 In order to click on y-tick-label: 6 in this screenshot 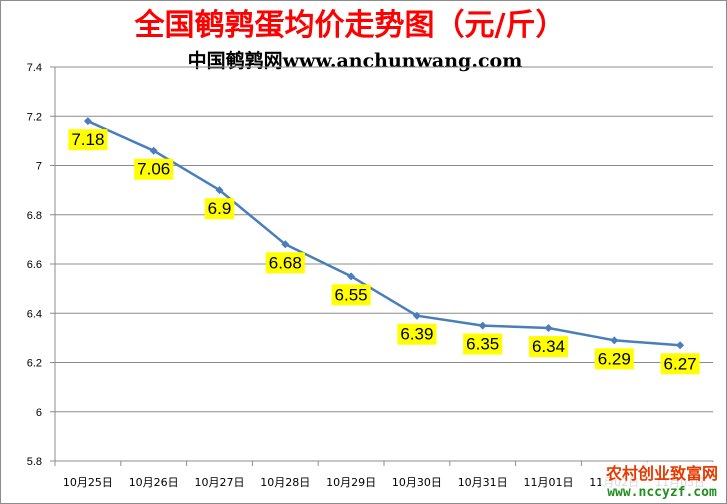, I will do `click(39, 413)`.